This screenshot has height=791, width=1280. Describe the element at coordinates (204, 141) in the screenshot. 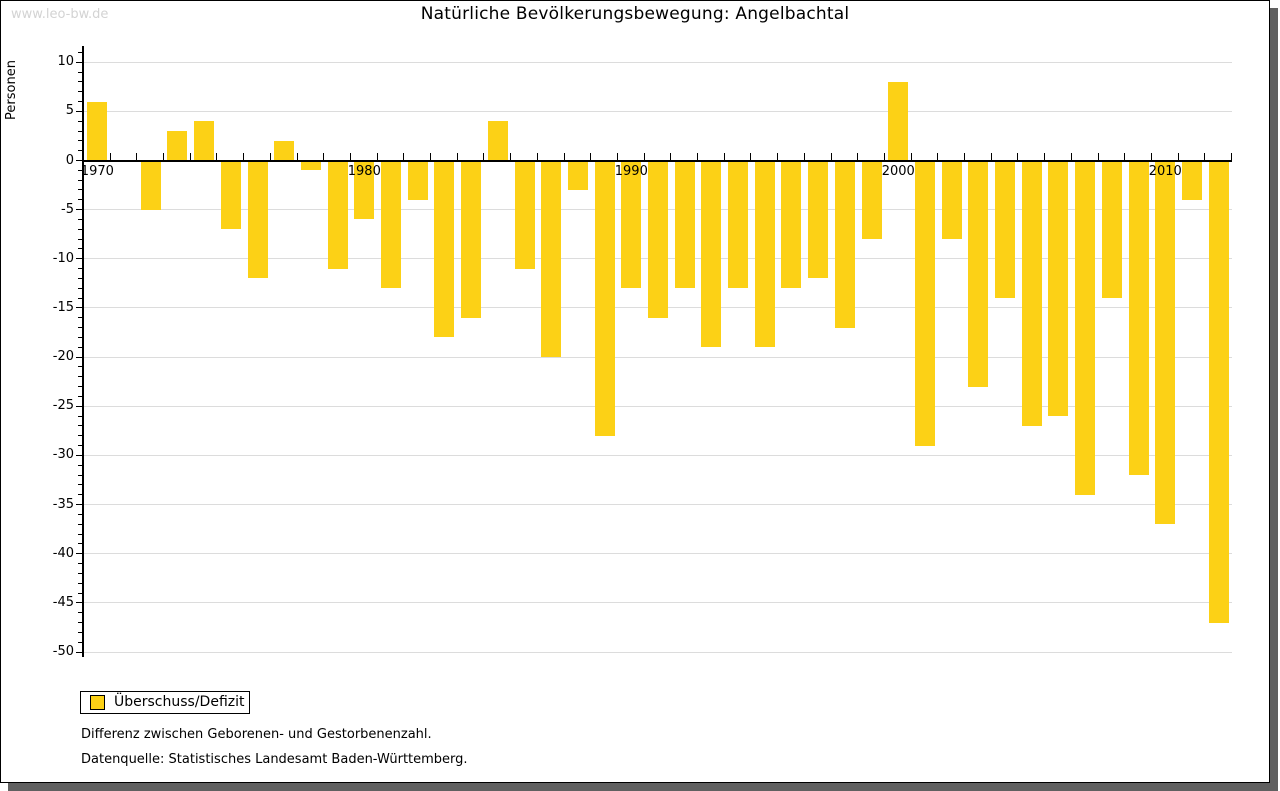

I see `bar-1974` at that location.